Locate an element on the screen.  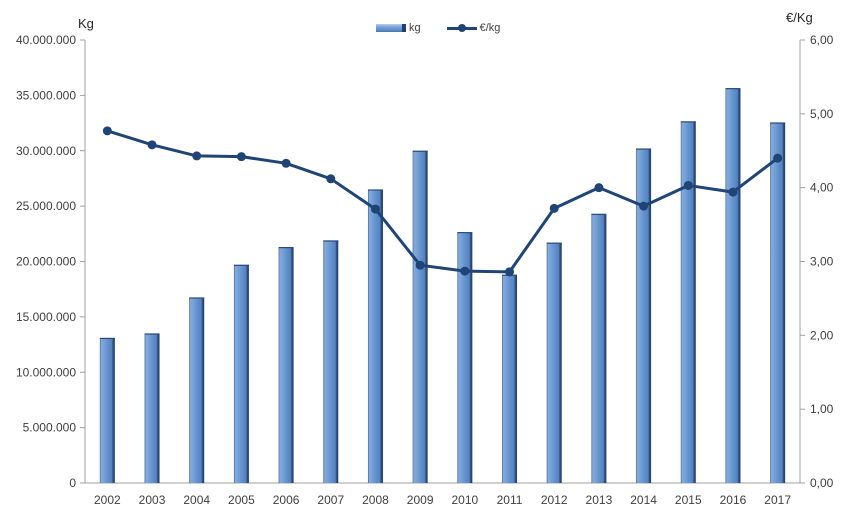
x-axis-label-2009: 2009 is located at coordinates (420, 500).